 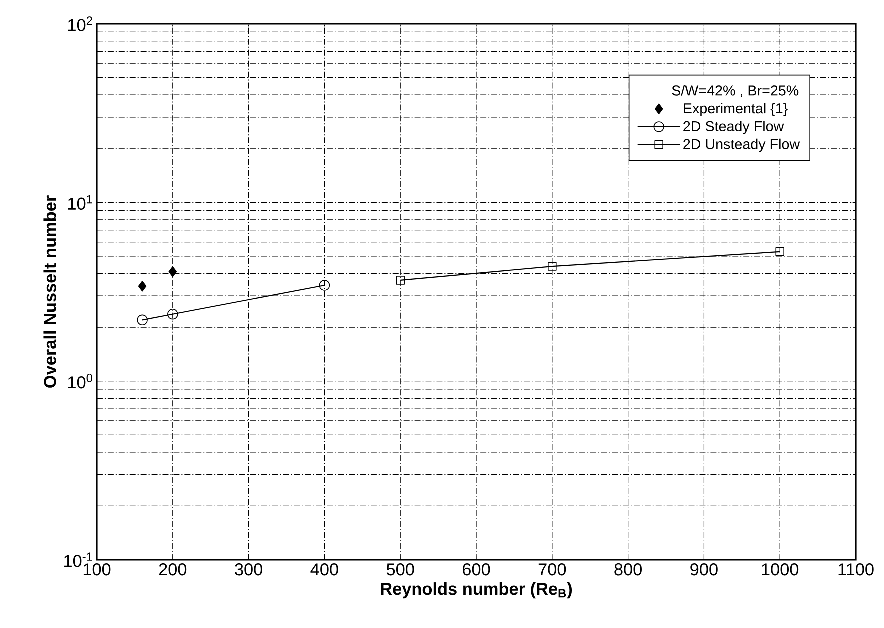 I want to click on x-tick-label: 200, so click(x=173, y=570).